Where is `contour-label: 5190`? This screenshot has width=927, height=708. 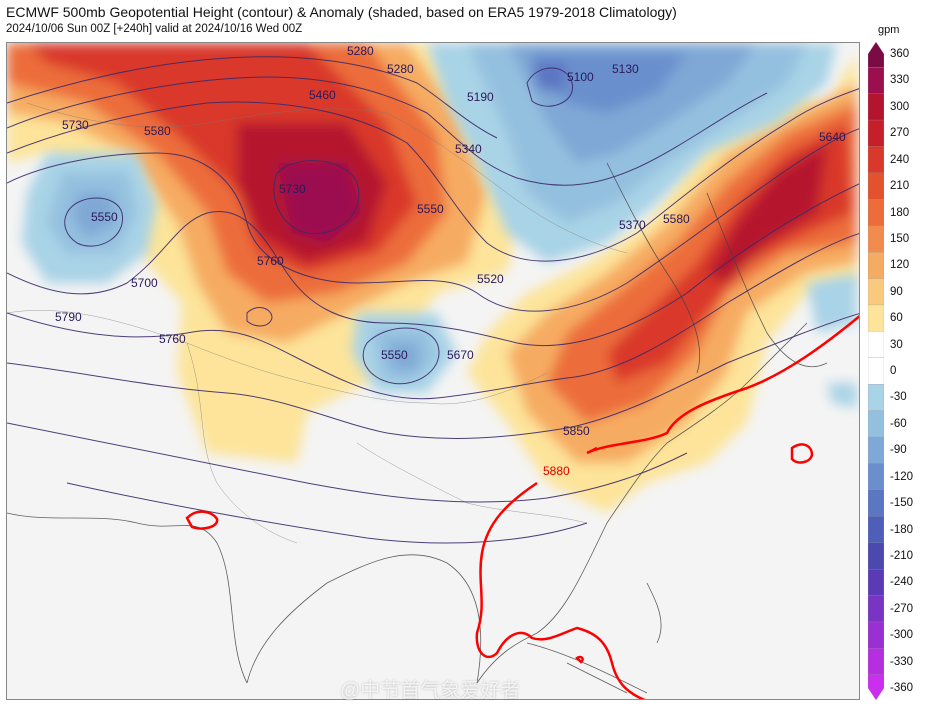
contour-label: 5190 is located at coordinates (480, 97).